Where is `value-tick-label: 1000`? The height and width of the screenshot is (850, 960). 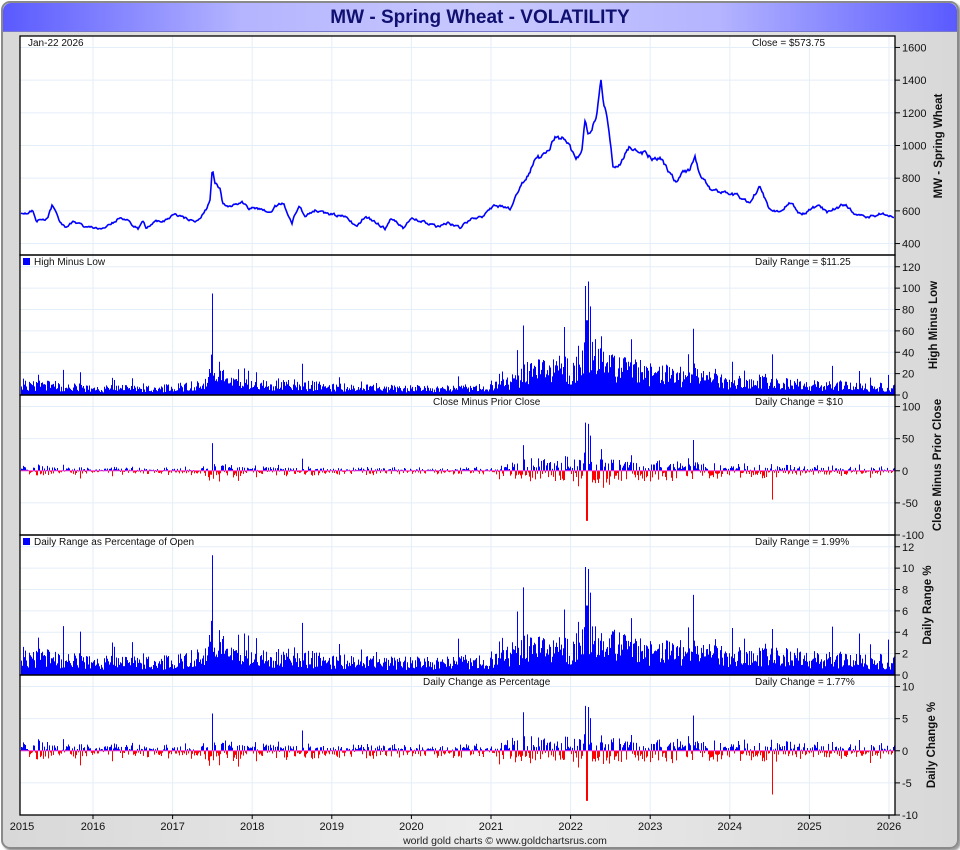 value-tick-label: 1000 is located at coordinates (914, 147).